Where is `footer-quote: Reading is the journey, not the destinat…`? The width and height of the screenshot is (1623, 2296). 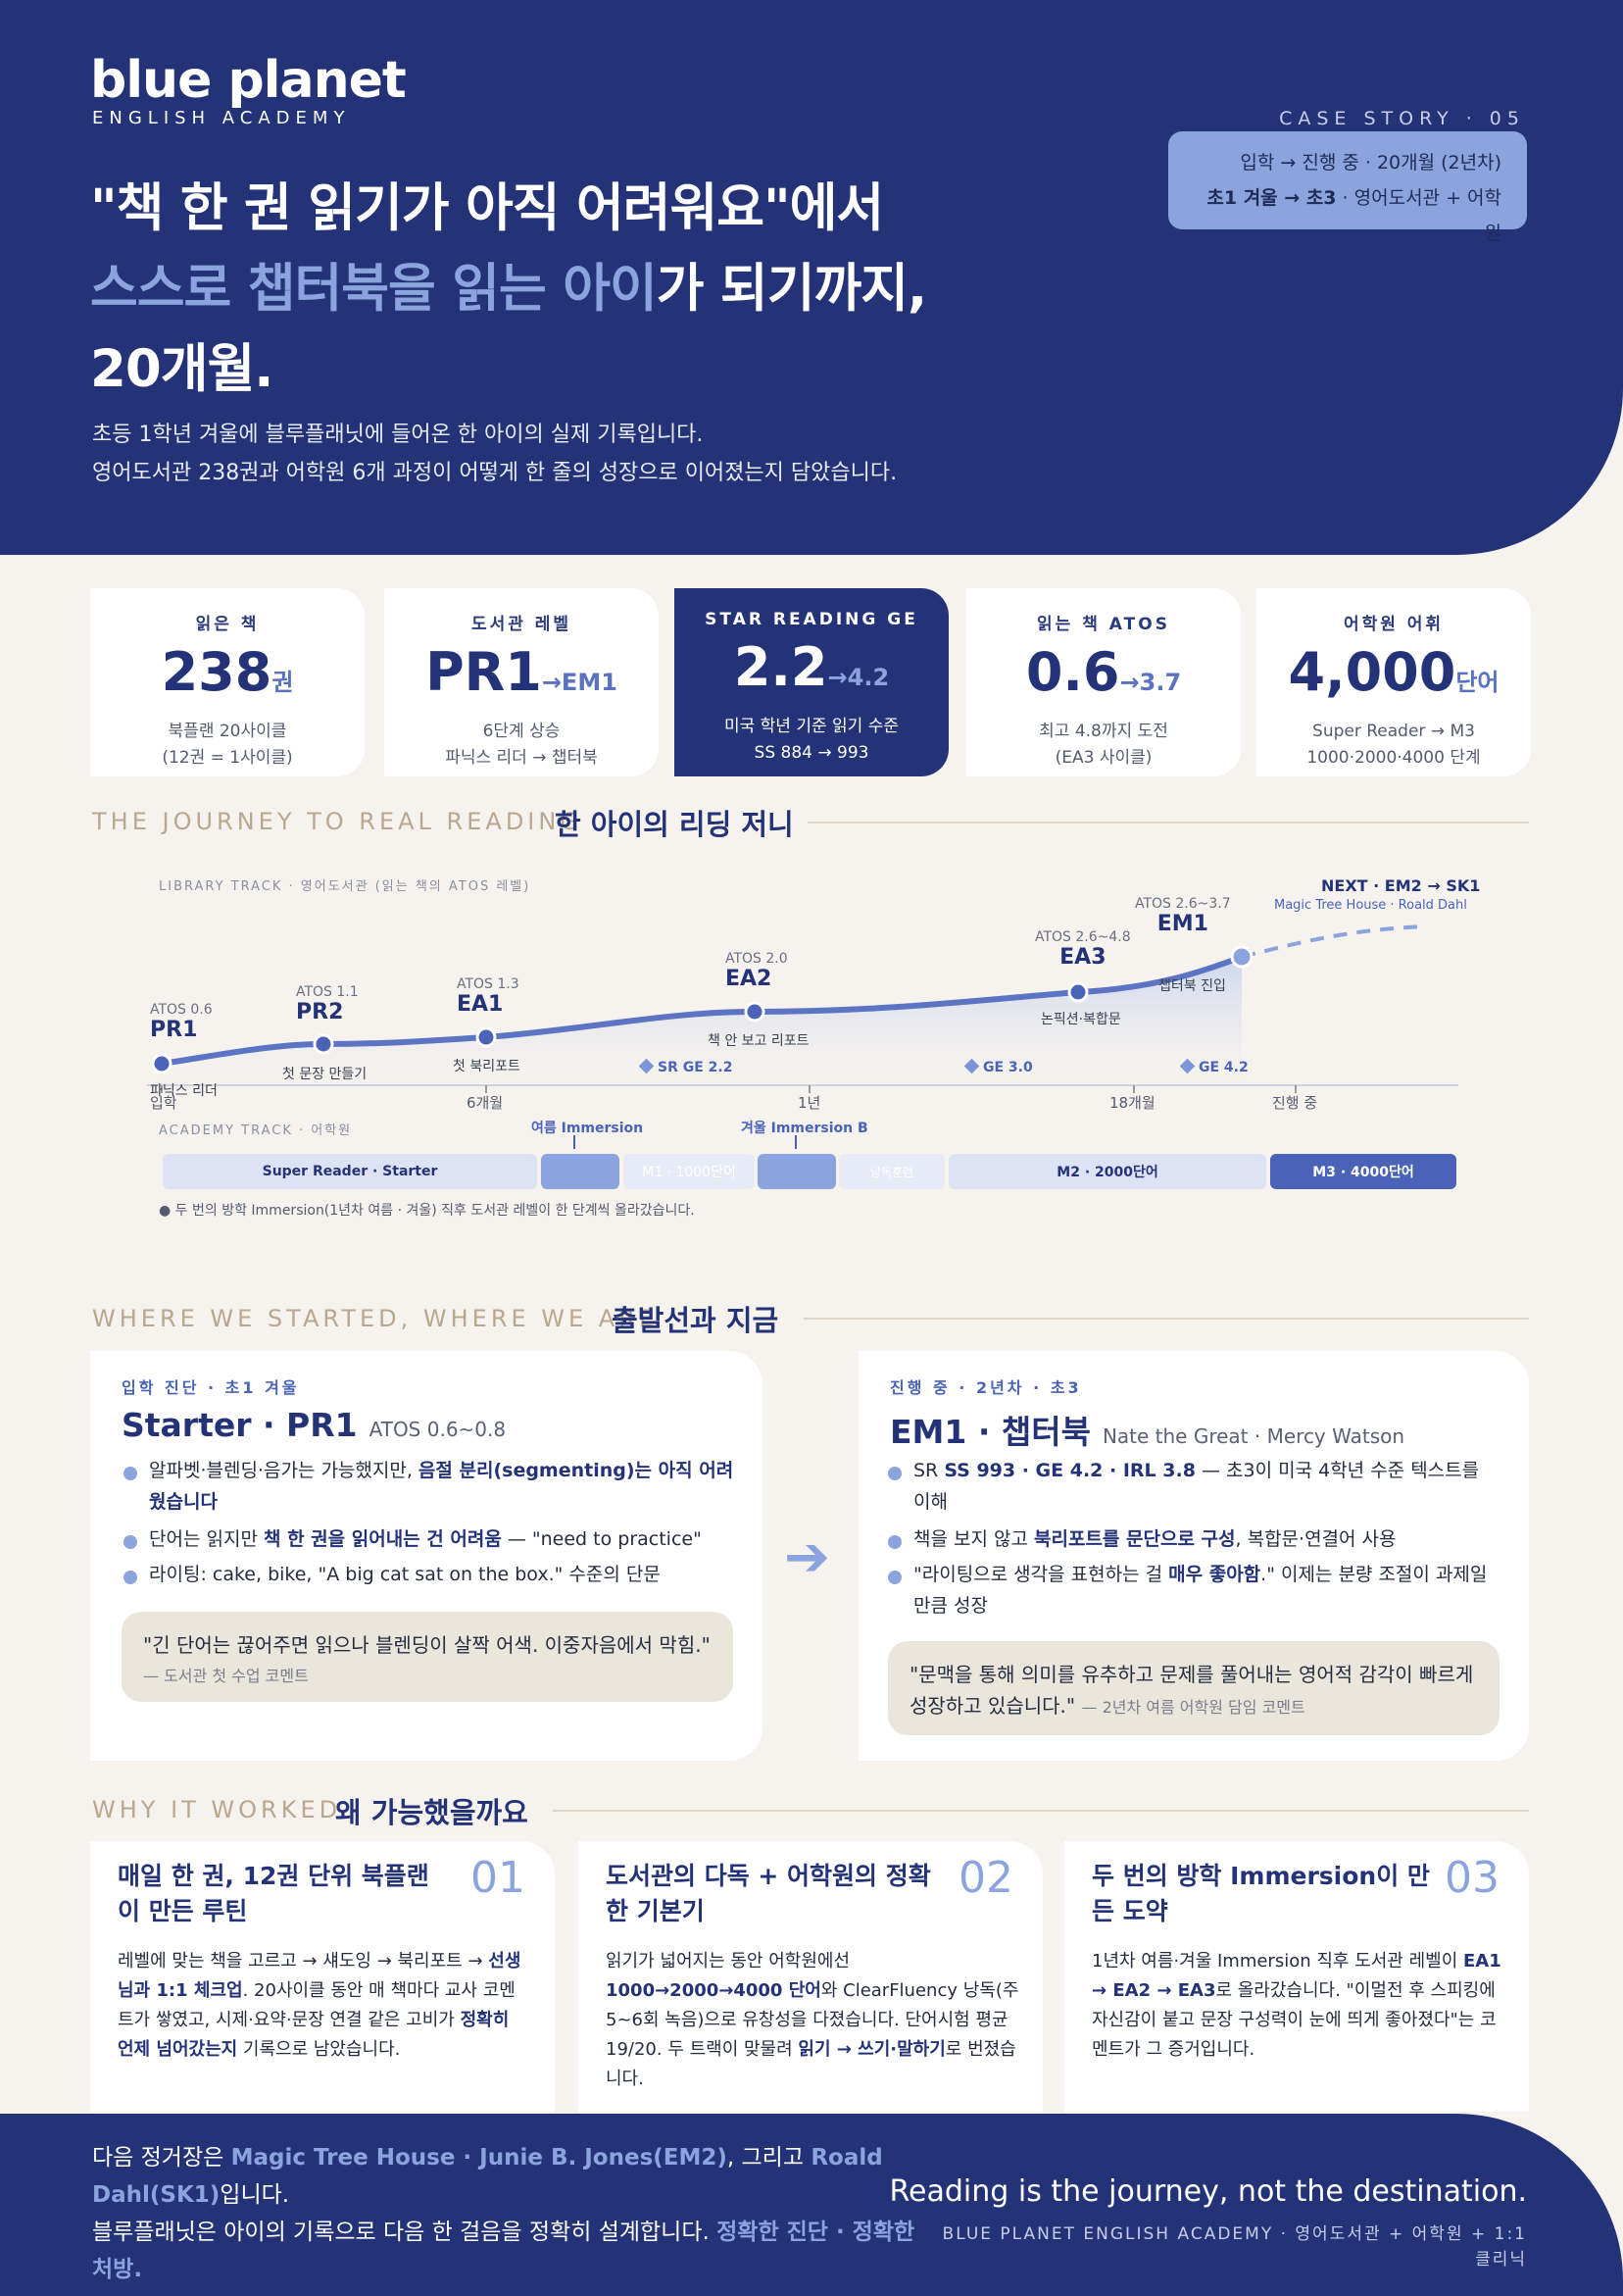 footer-quote: Reading is the journey, not the destinat… is located at coordinates (1208, 2191).